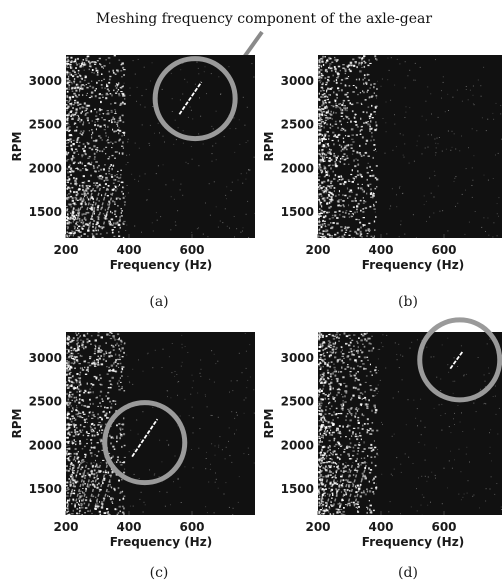 The width and height of the screenshot is (502, 584). What do you see at coordinates (159, 573) in the screenshot?
I see `panel-caption: (c)` at bounding box center [159, 573].